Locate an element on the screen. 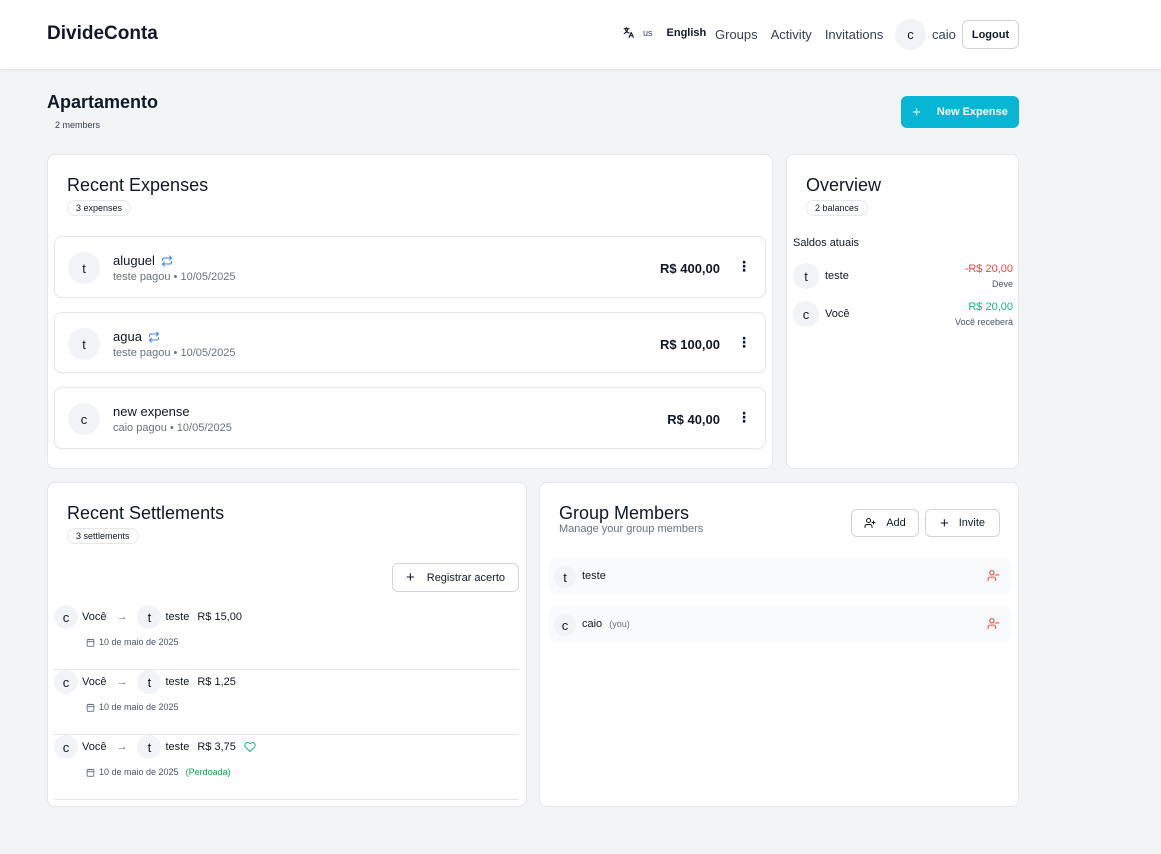  nav-groups: Groups is located at coordinates (736, 34).